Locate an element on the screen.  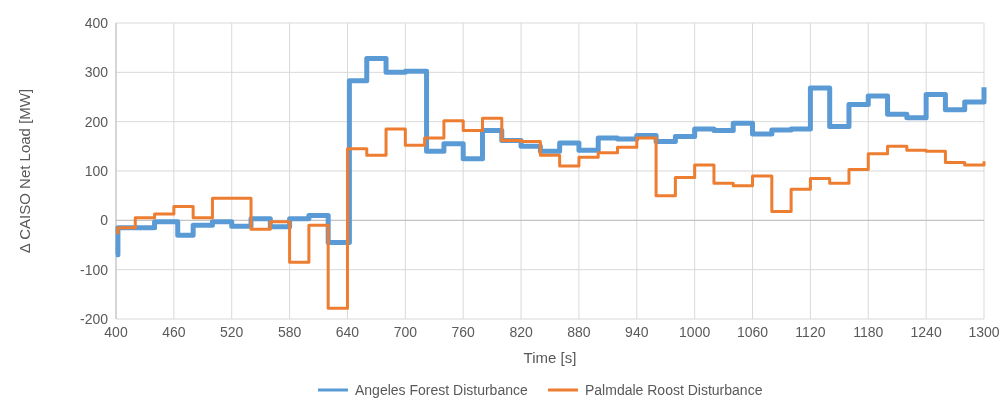
x-tick-label: 580 is located at coordinates (289, 332).